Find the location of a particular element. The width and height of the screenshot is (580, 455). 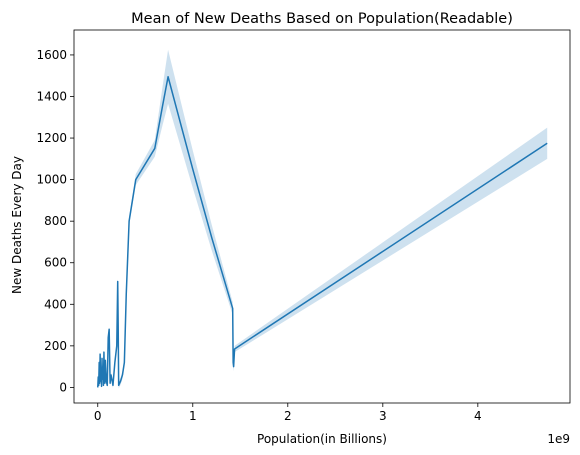

x-tick-label: 1 is located at coordinates (193, 416).